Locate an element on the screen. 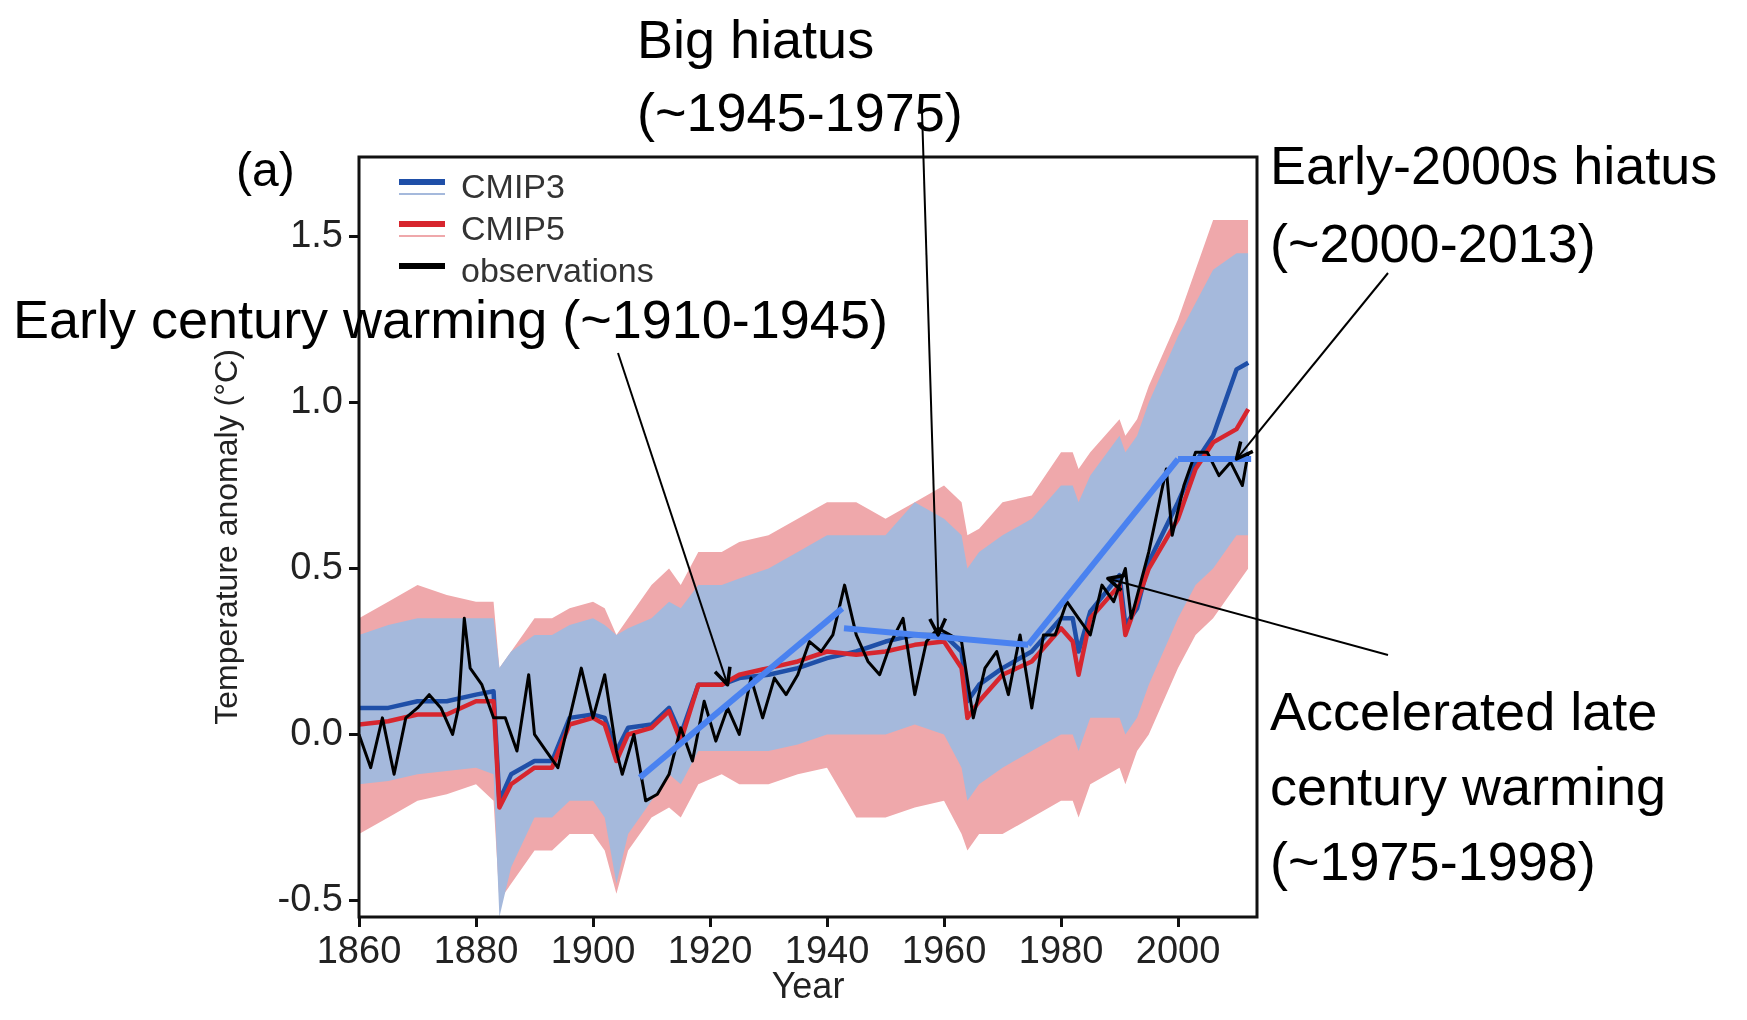 The image size is (1747, 1020). annotation: Early-2000s hiatus (~2000-2013) is located at coordinates (1494, 204).